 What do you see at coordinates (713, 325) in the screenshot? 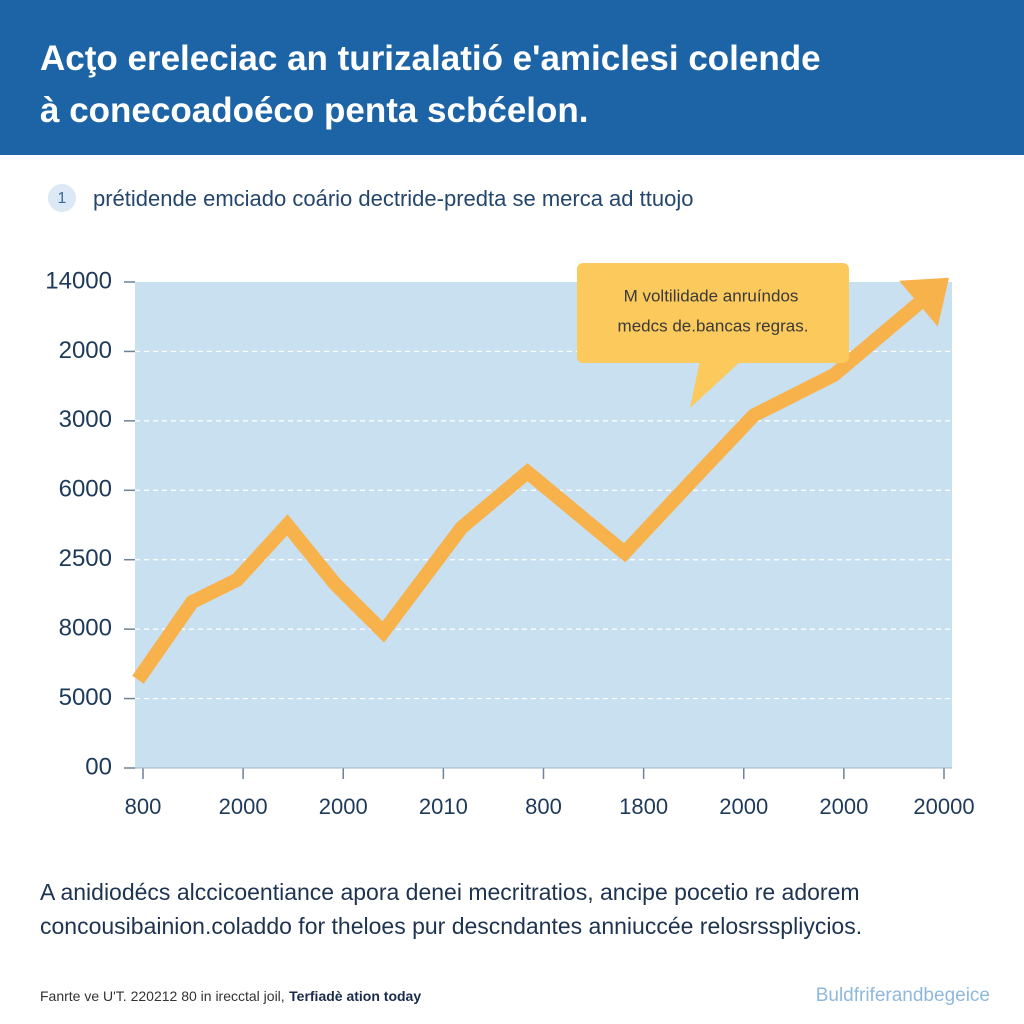
I see `annotation-line: medcs de.bancas regras.` at bounding box center [713, 325].